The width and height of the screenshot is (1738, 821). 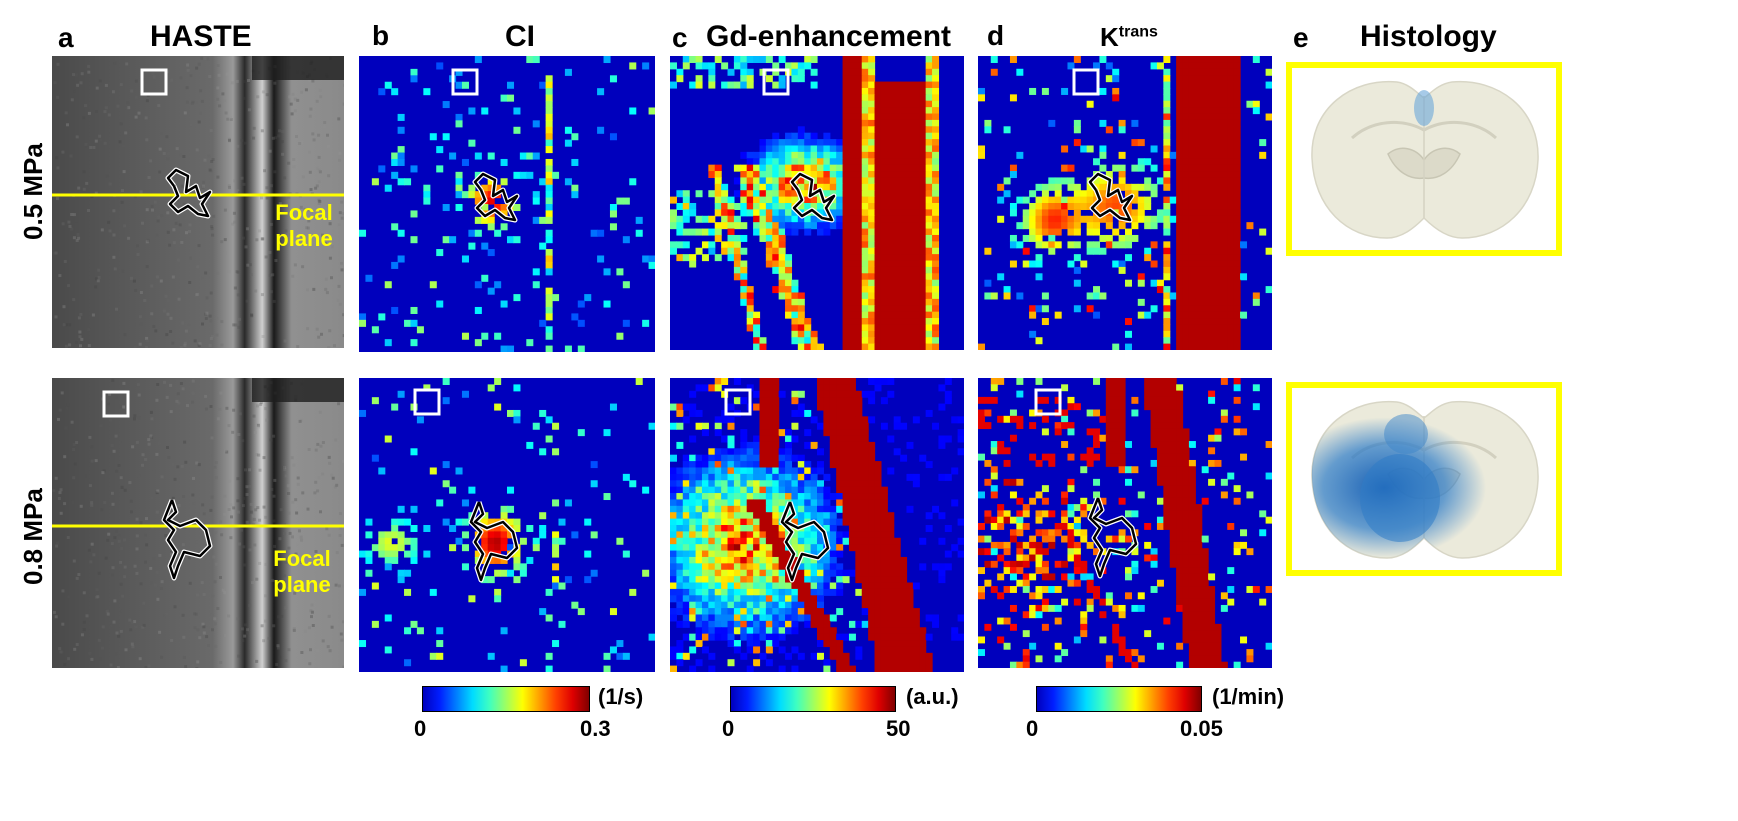 What do you see at coordinates (932, 696) in the screenshot?
I see `colorbar-gd-unit: (a.u.)` at bounding box center [932, 696].